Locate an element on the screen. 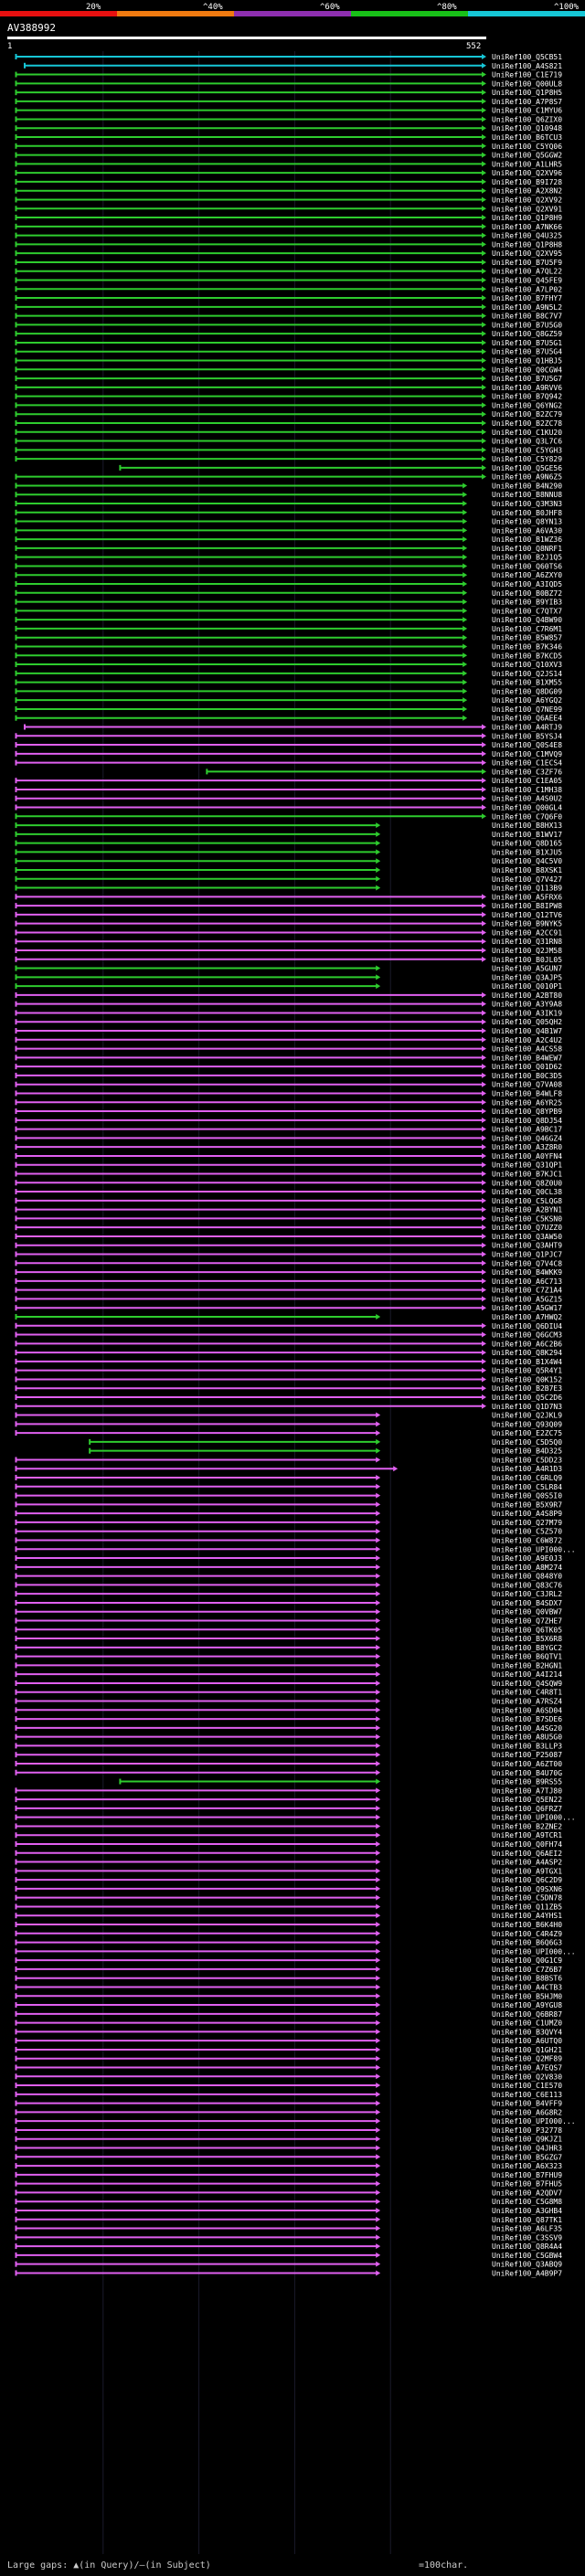  hit-label: UniRef100_Q10XV3 is located at coordinates (527, 665).